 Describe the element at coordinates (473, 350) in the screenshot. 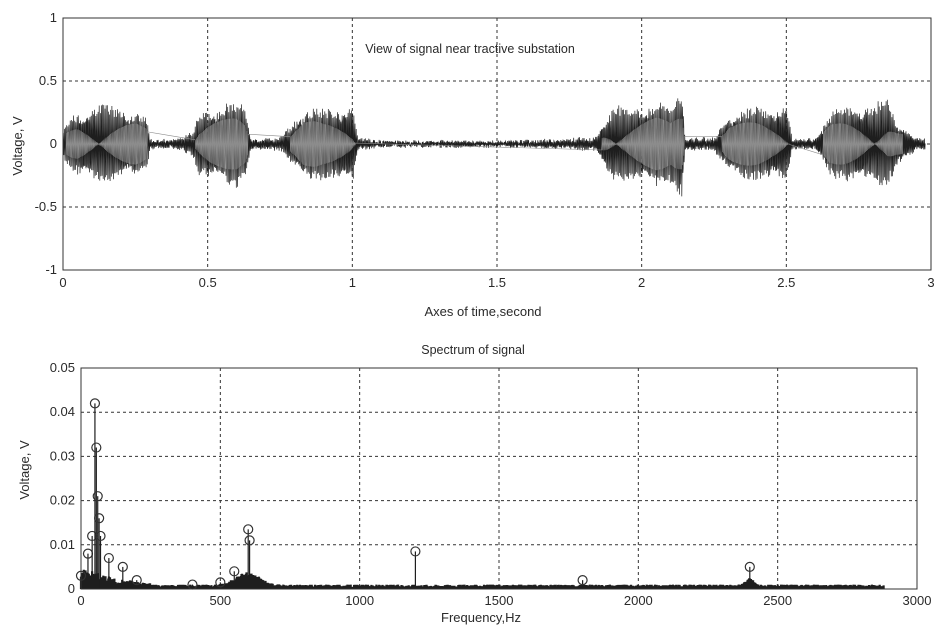

I see `spectrum-plot-title: Spectrum of signal` at that location.